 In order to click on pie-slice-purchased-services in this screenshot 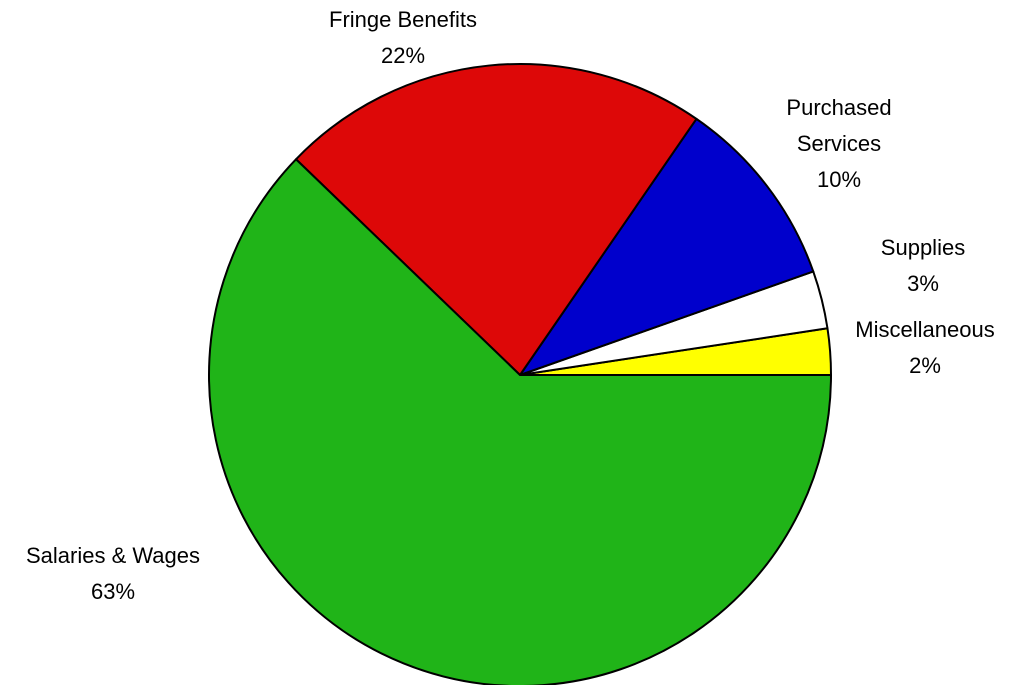, I will do `click(667, 246)`.